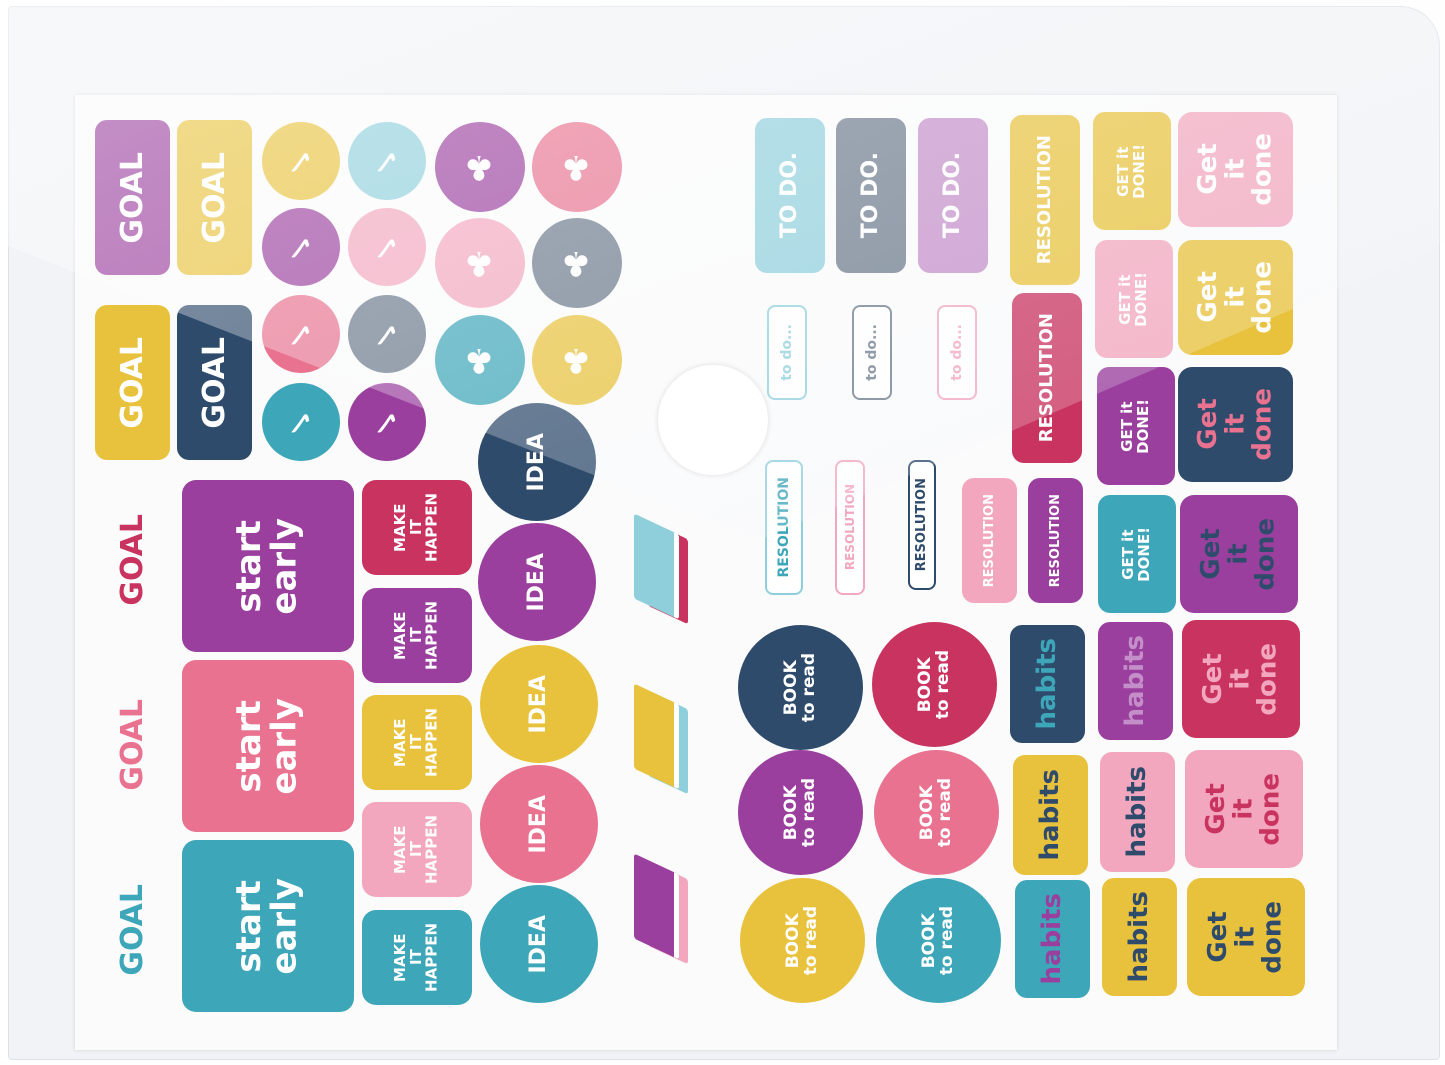  What do you see at coordinates (713, 420) in the screenshot?
I see `velcro-closure` at bounding box center [713, 420].